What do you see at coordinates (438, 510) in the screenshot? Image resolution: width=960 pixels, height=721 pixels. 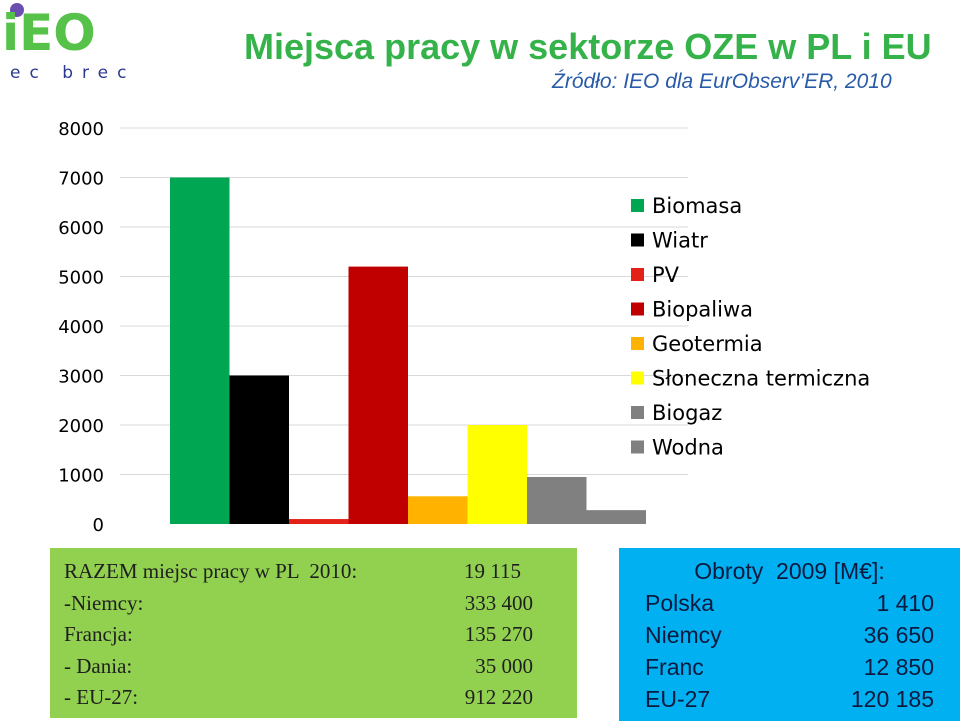 I see `bar-geotermia` at bounding box center [438, 510].